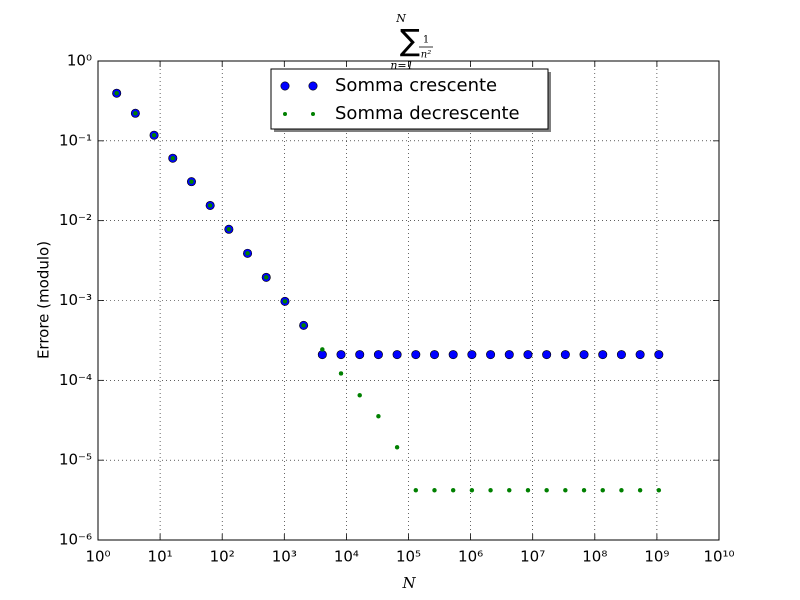  Describe the element at coordinates (75, 460) in the screenshot. I see `y-tick-label: 10⁻⁵` at that location.